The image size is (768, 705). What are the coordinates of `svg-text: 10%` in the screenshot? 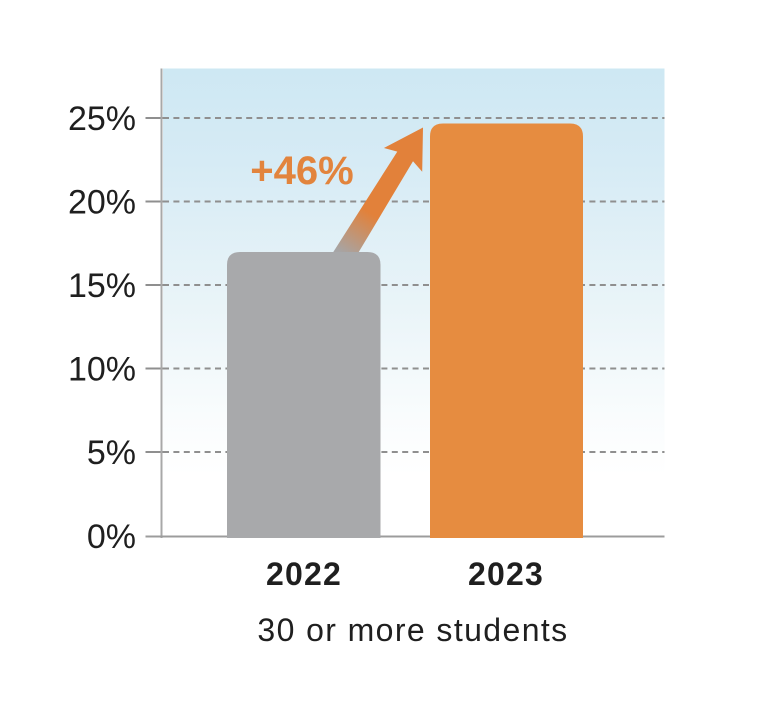 It's located at (102, 370).